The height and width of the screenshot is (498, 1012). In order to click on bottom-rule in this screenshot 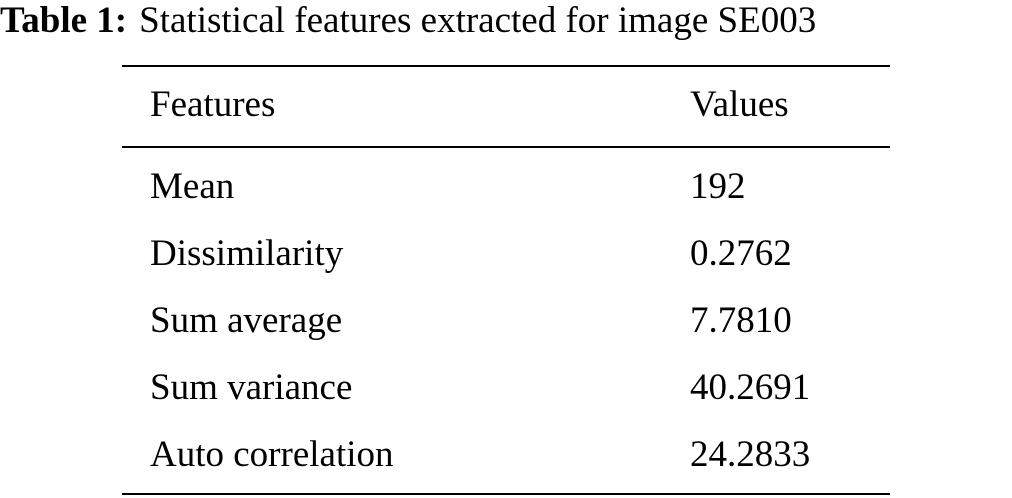, I will do `click(506, 494)`.